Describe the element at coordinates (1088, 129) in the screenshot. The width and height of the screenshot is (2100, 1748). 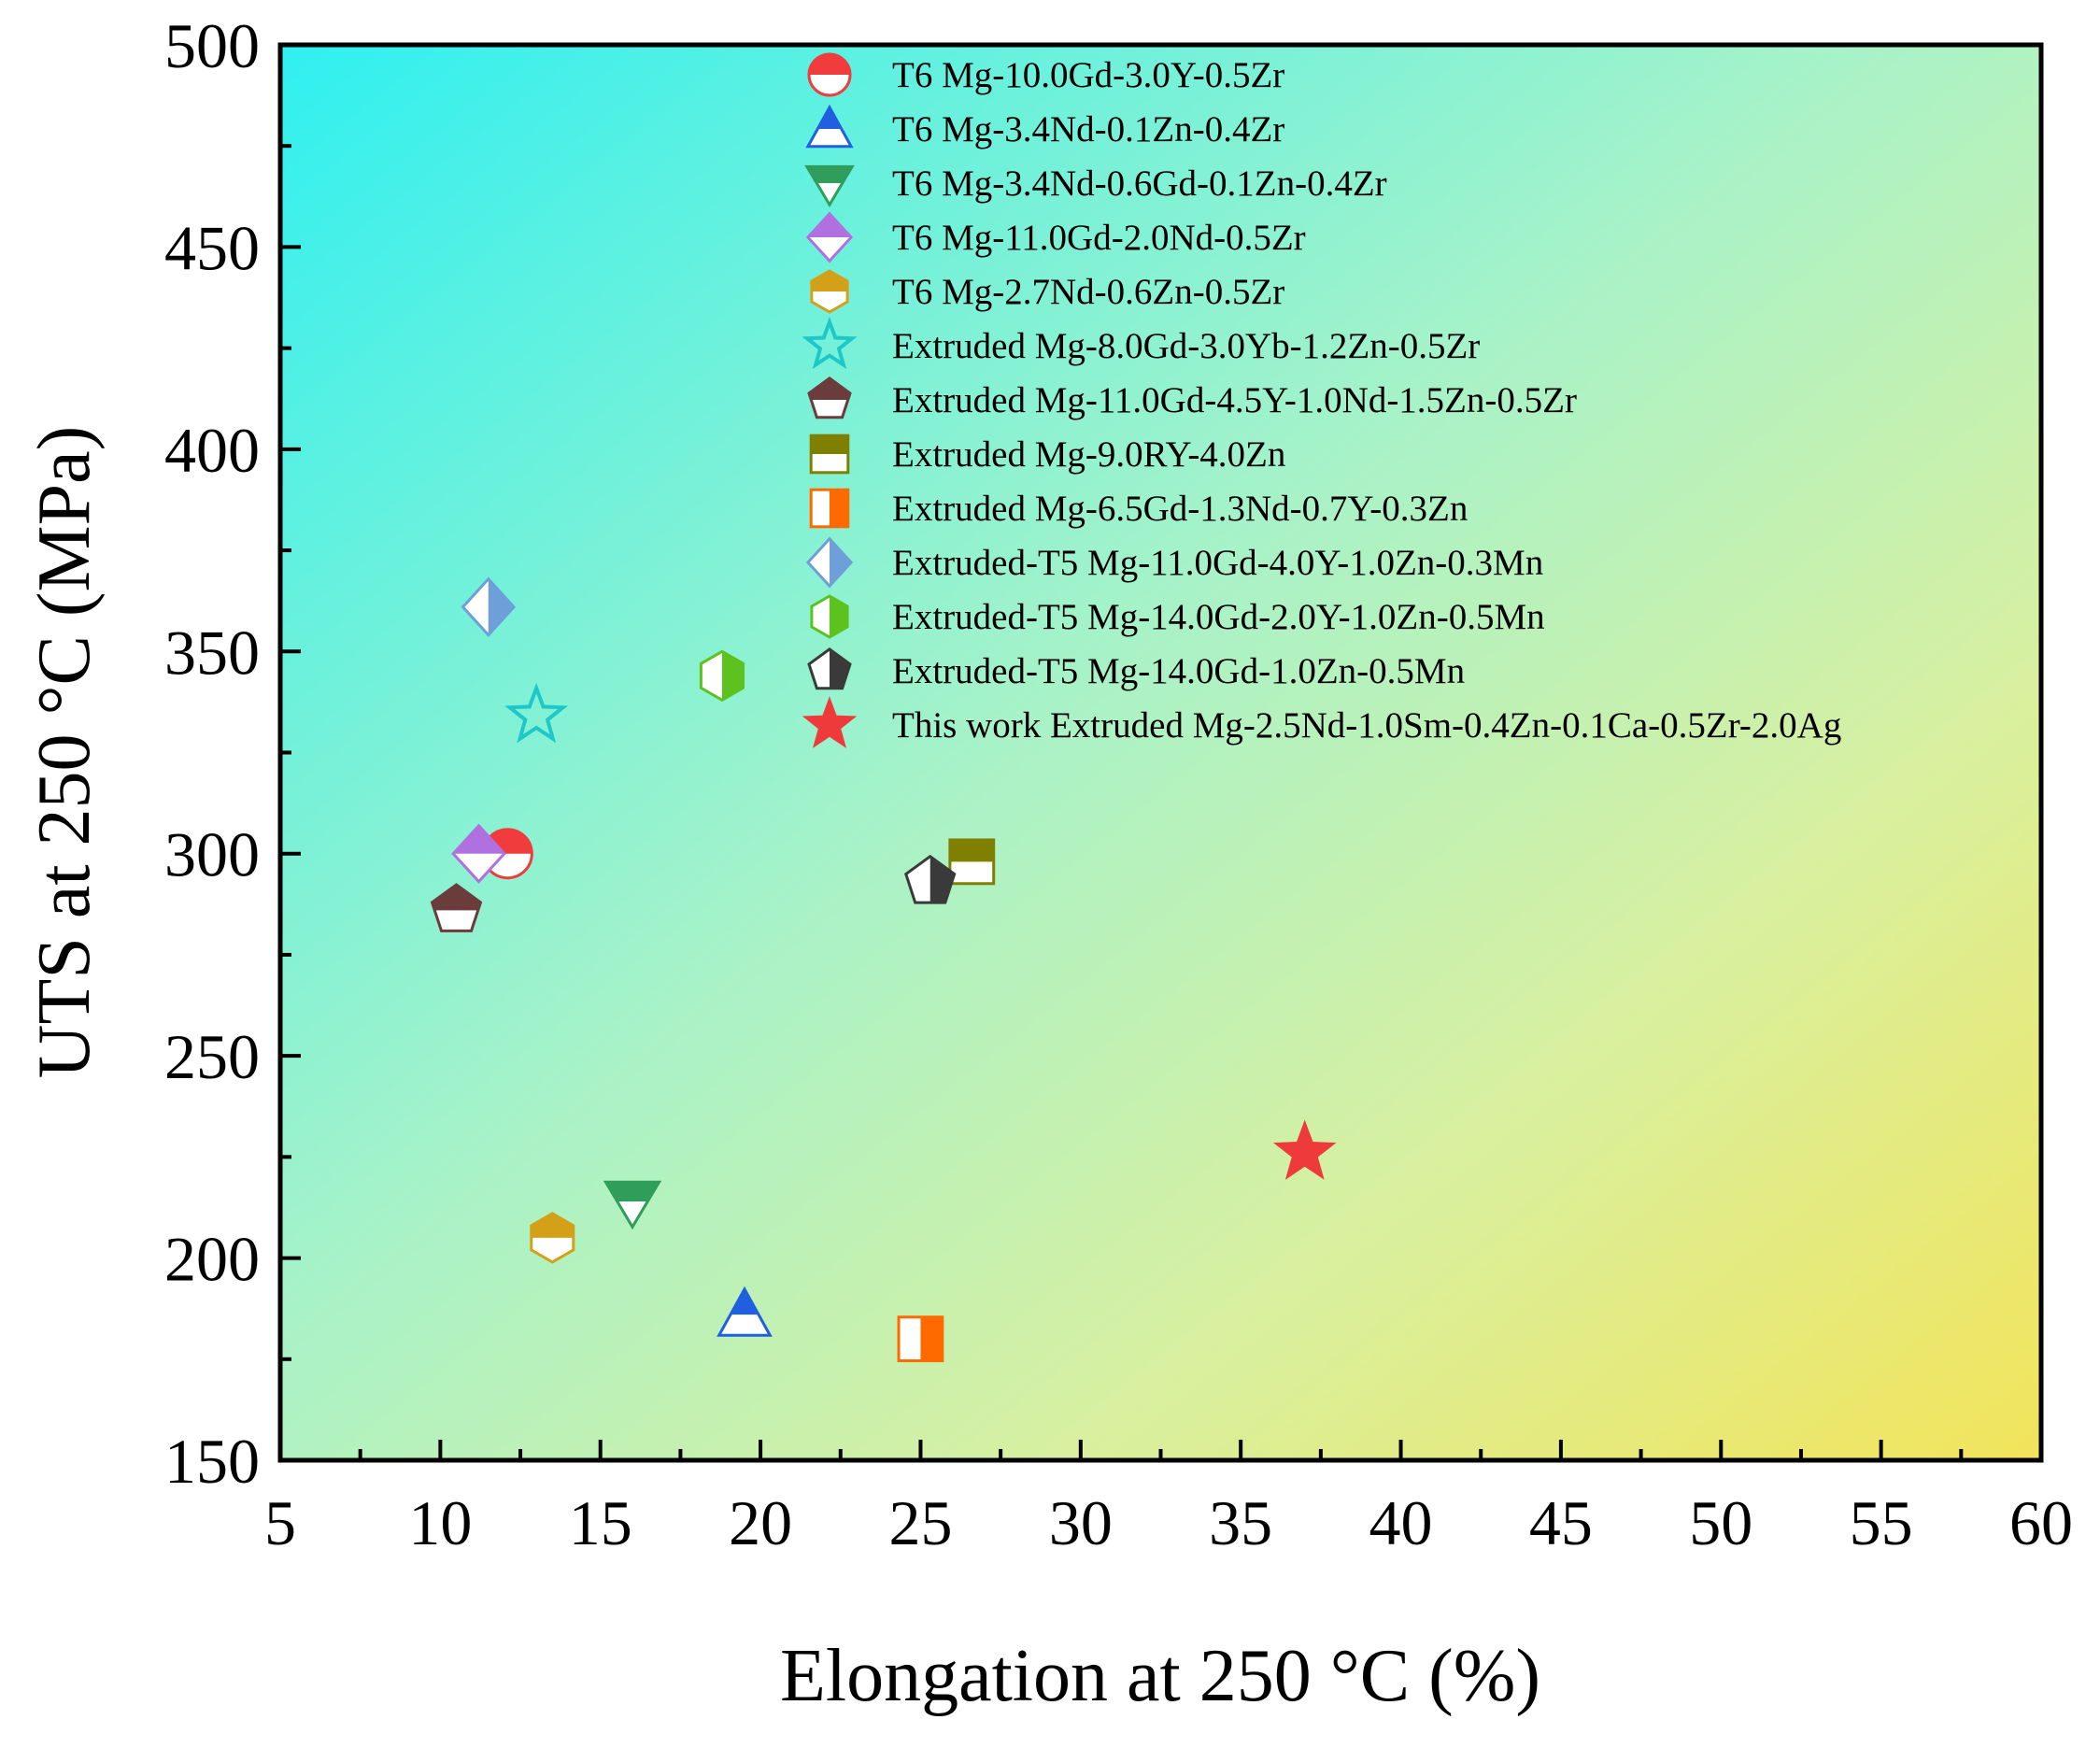
I see `legend-label-2: T6 Mg-3.4Nd-0.1Zn-0.4Zr` at that location.